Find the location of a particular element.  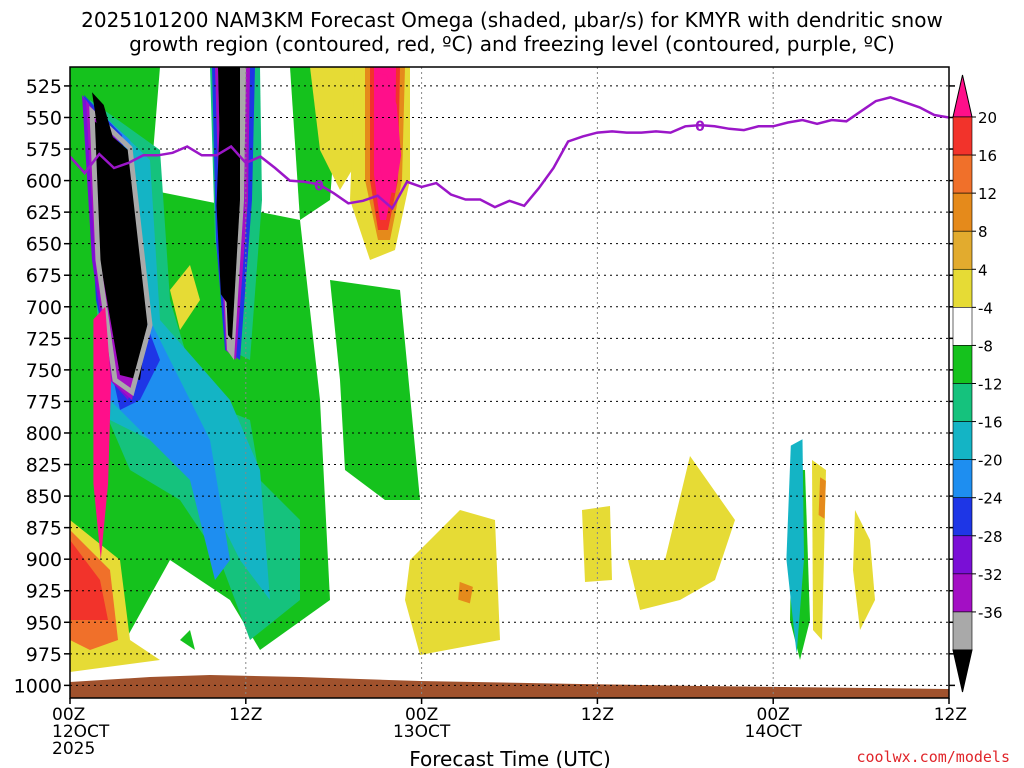

colorbar-label: -36 is located at coordinates (990, 613).